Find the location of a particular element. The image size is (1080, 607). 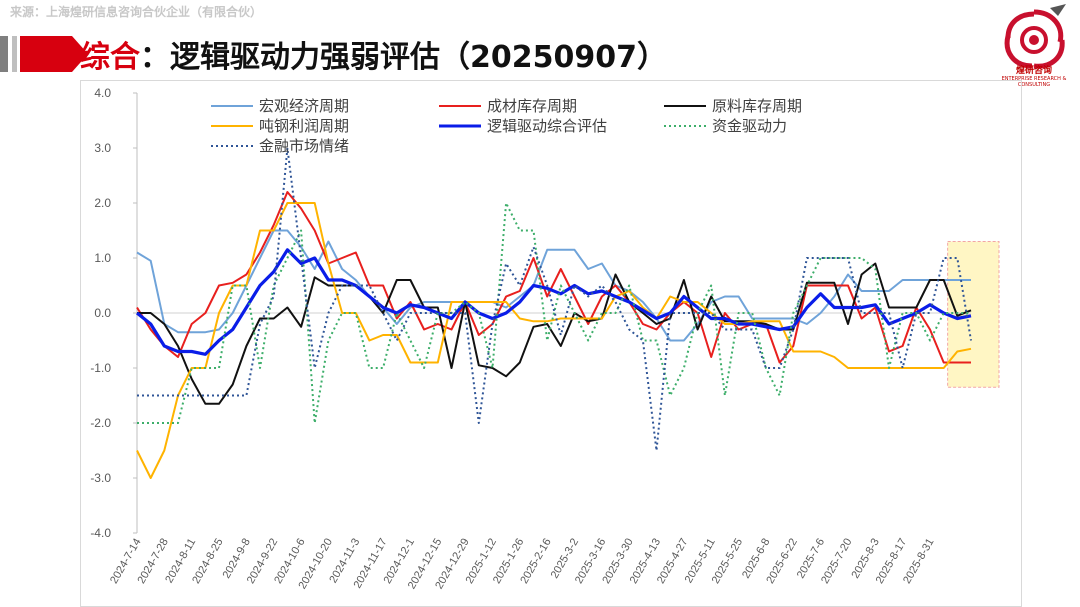

title-decor-red is located at coordinates (54, 54).